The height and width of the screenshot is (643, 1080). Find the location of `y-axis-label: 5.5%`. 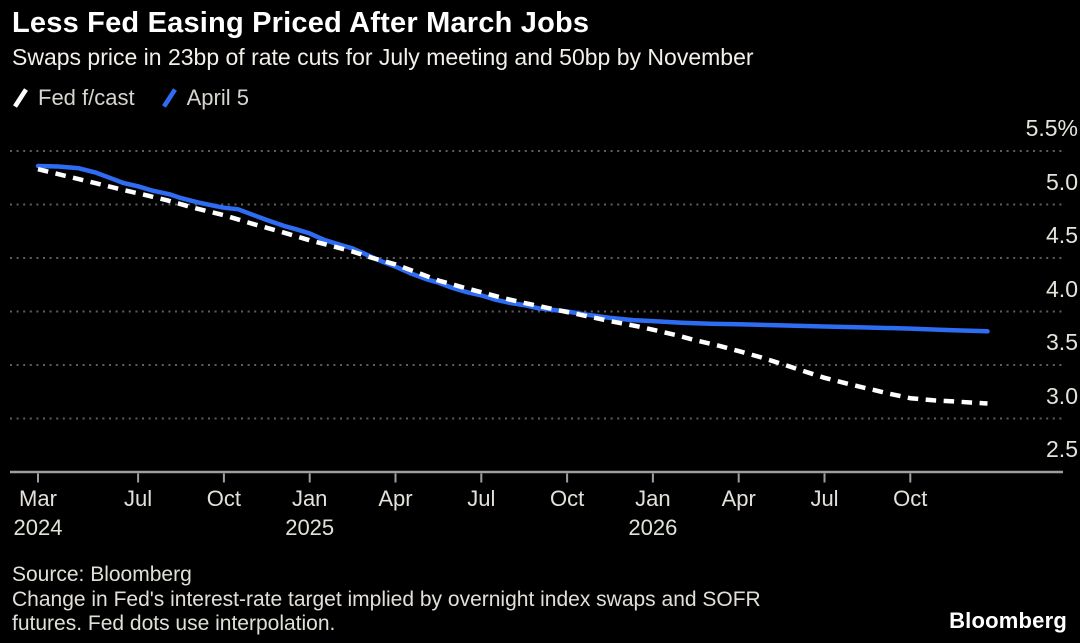

y-axis-label: 5.5% is located at coordinates (1051, 128).